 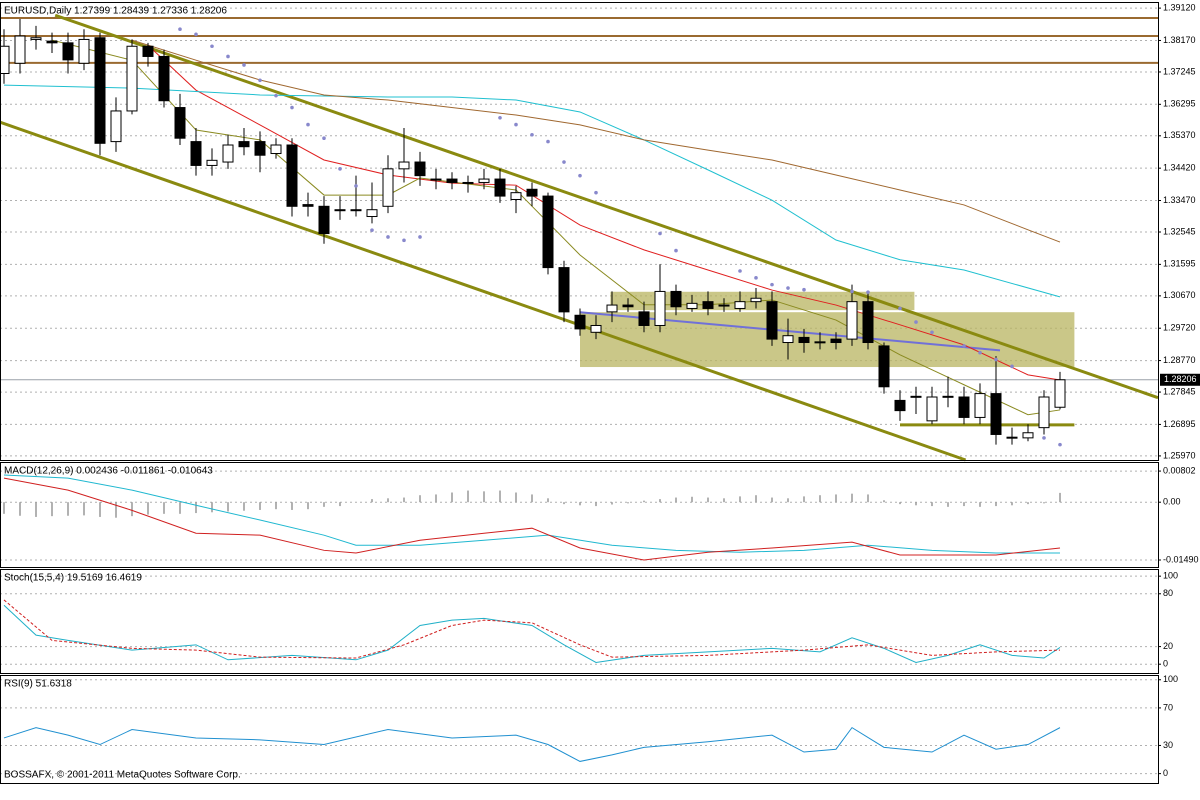 What do you see at coordinates (532, 744) in the screenshot?
I see `rsi-line` at bounding box center [532, 744].